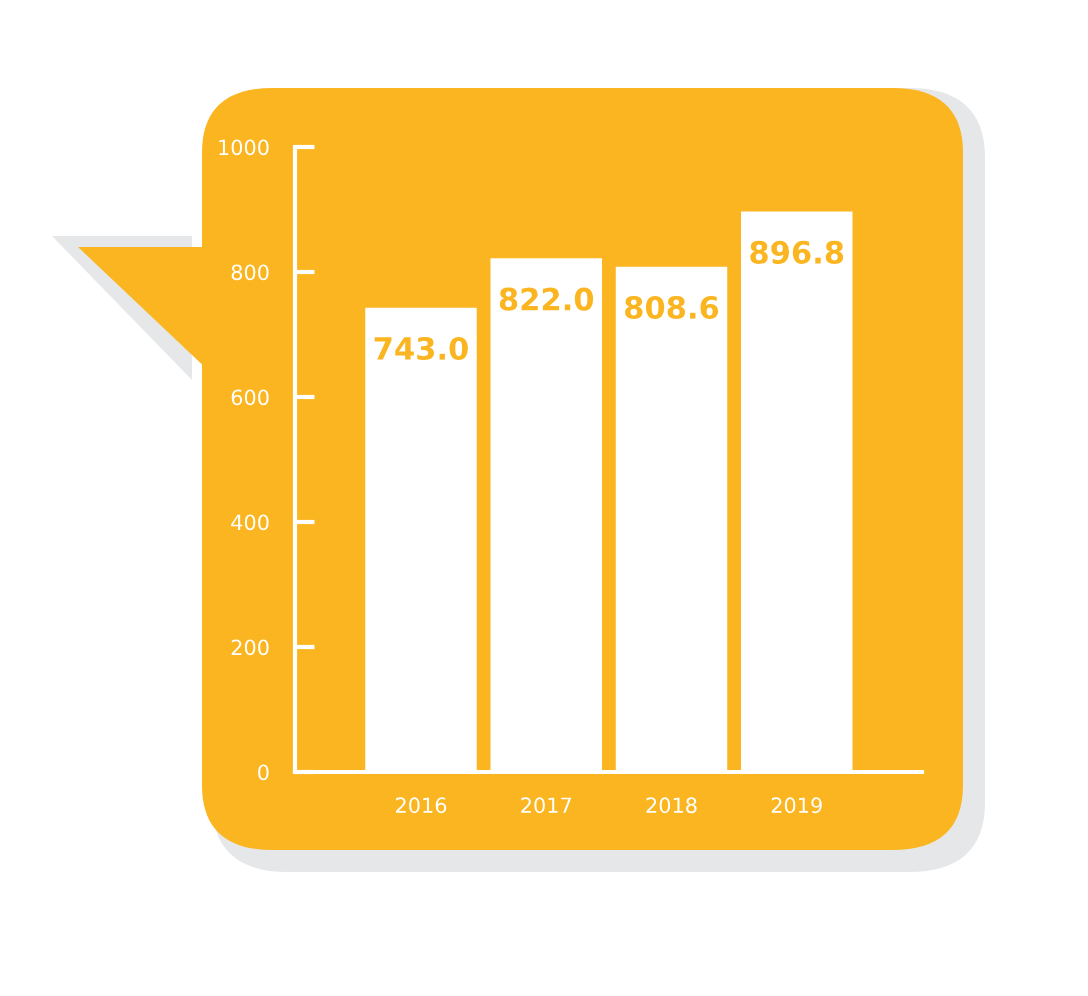  What do you see at coordinates (244, 147) in the screenshot?
I see `y-tick-label: 1000` at bounding box center [244, 147].